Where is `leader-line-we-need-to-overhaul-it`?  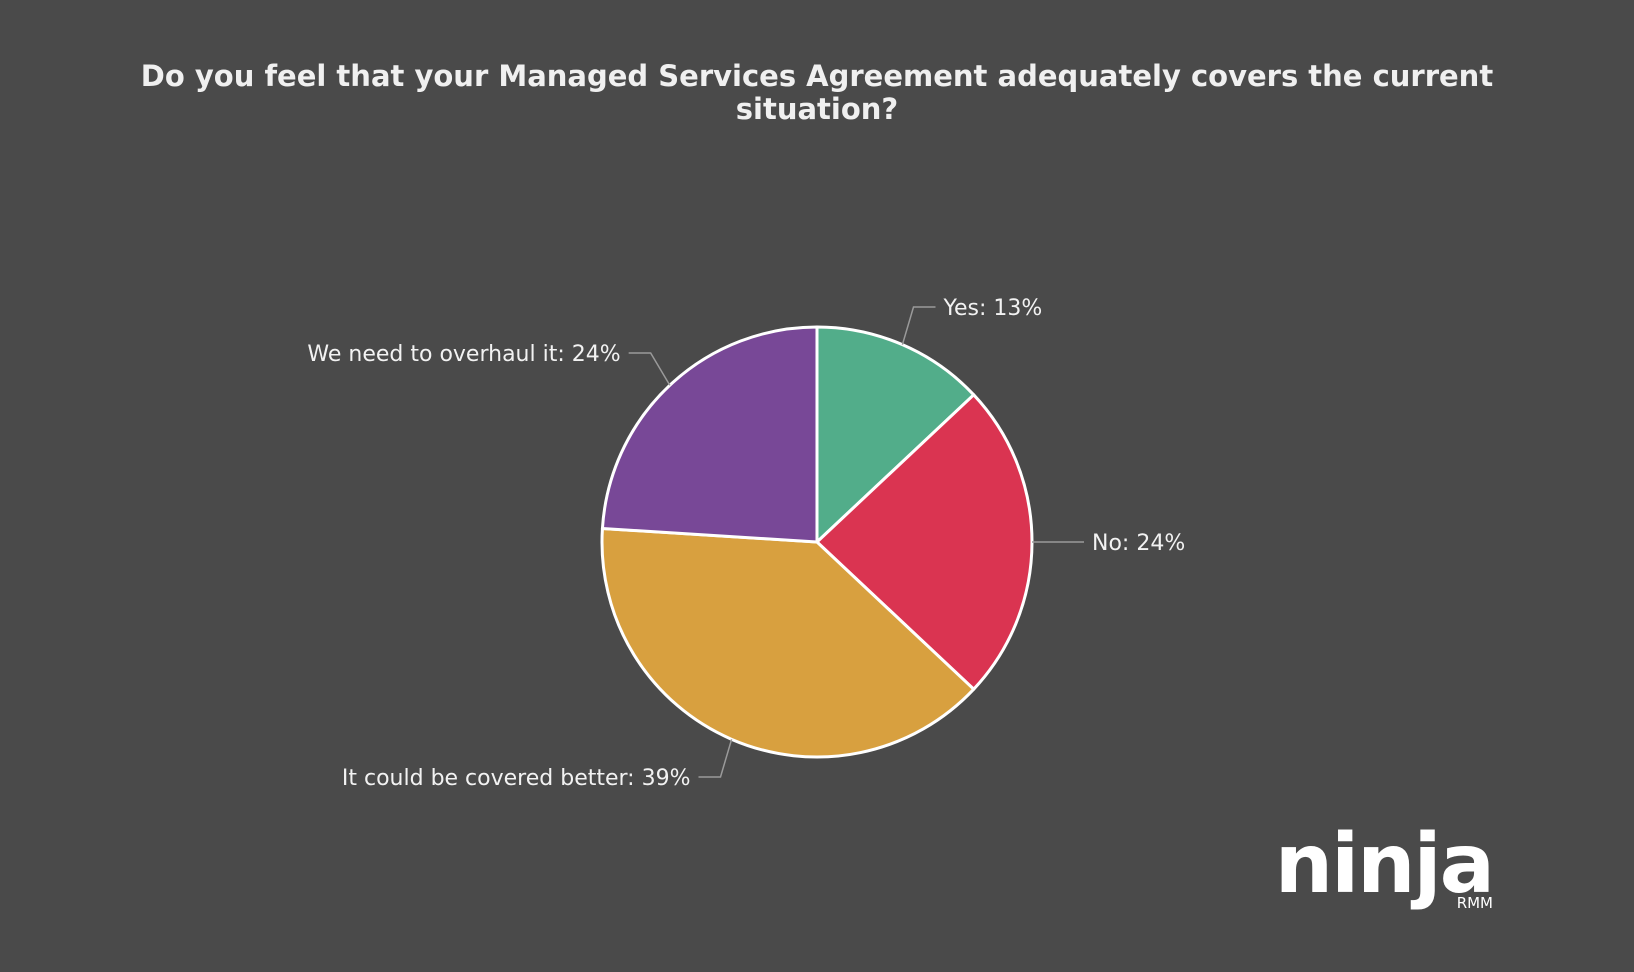
leader-line-we-need-to-overhaul-it is located at coordinates (649, 369).